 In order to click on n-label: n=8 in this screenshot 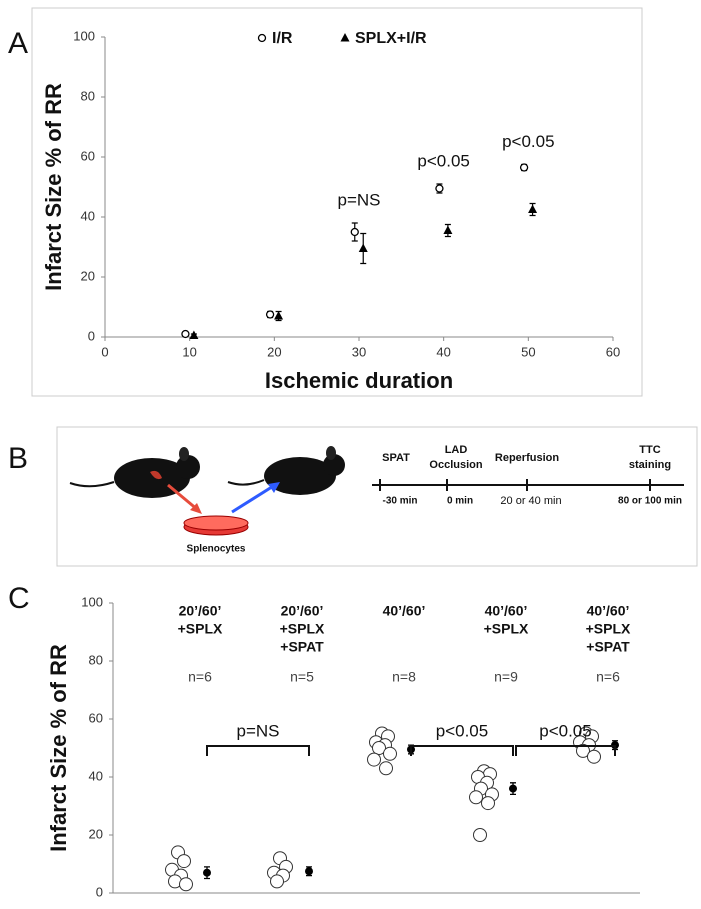, I will do `click(404, 677)`.